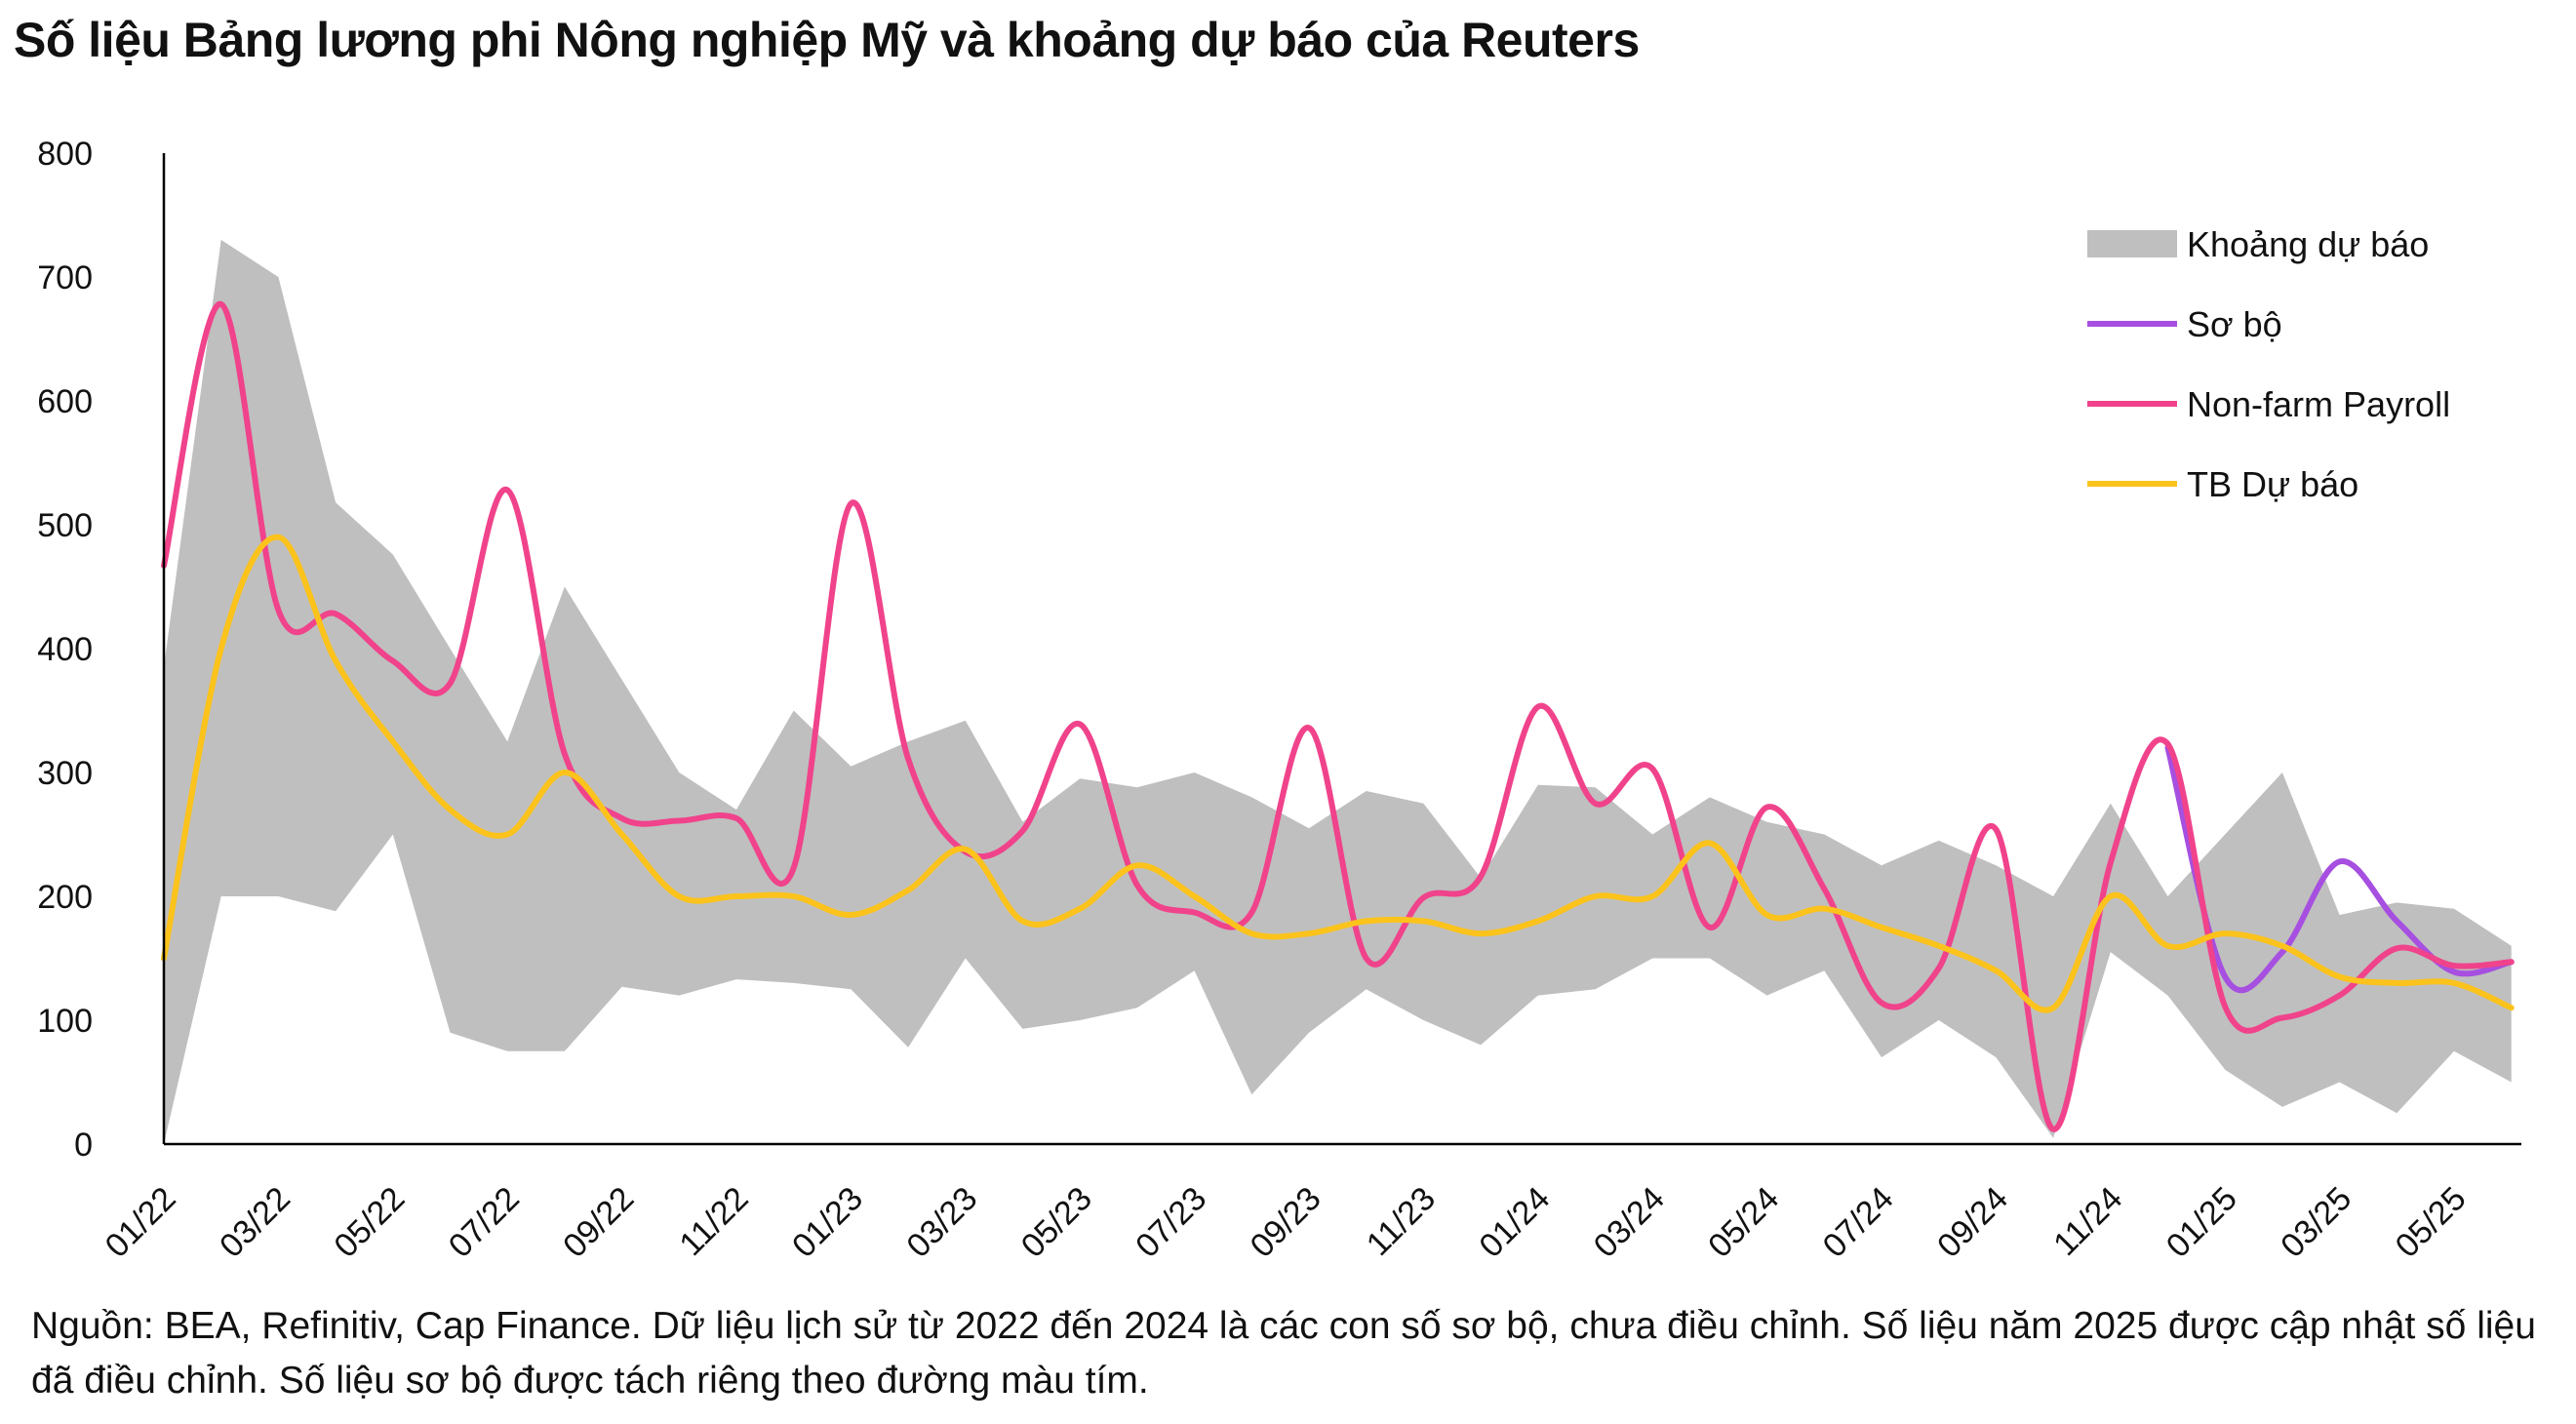 The image size is (2576, 1424). I want to click on x-tick-label: 09/23, so click(1286, 1222).